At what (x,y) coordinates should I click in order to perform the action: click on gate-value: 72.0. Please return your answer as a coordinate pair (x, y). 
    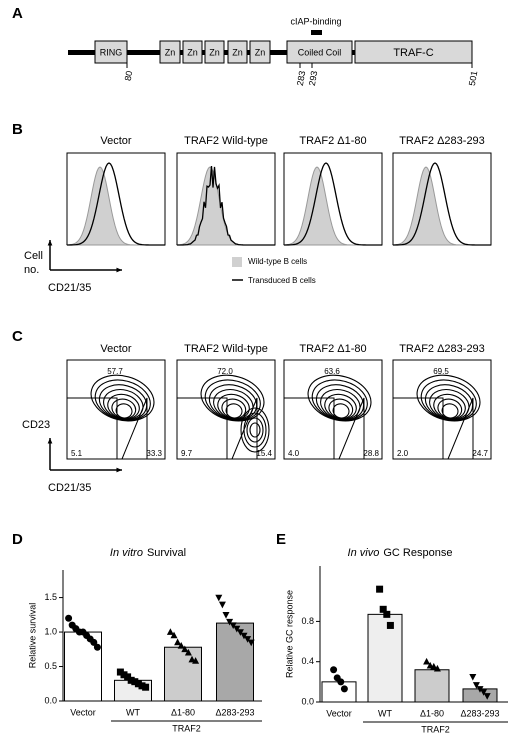
    Looking at the image, I should click on (225, 371).